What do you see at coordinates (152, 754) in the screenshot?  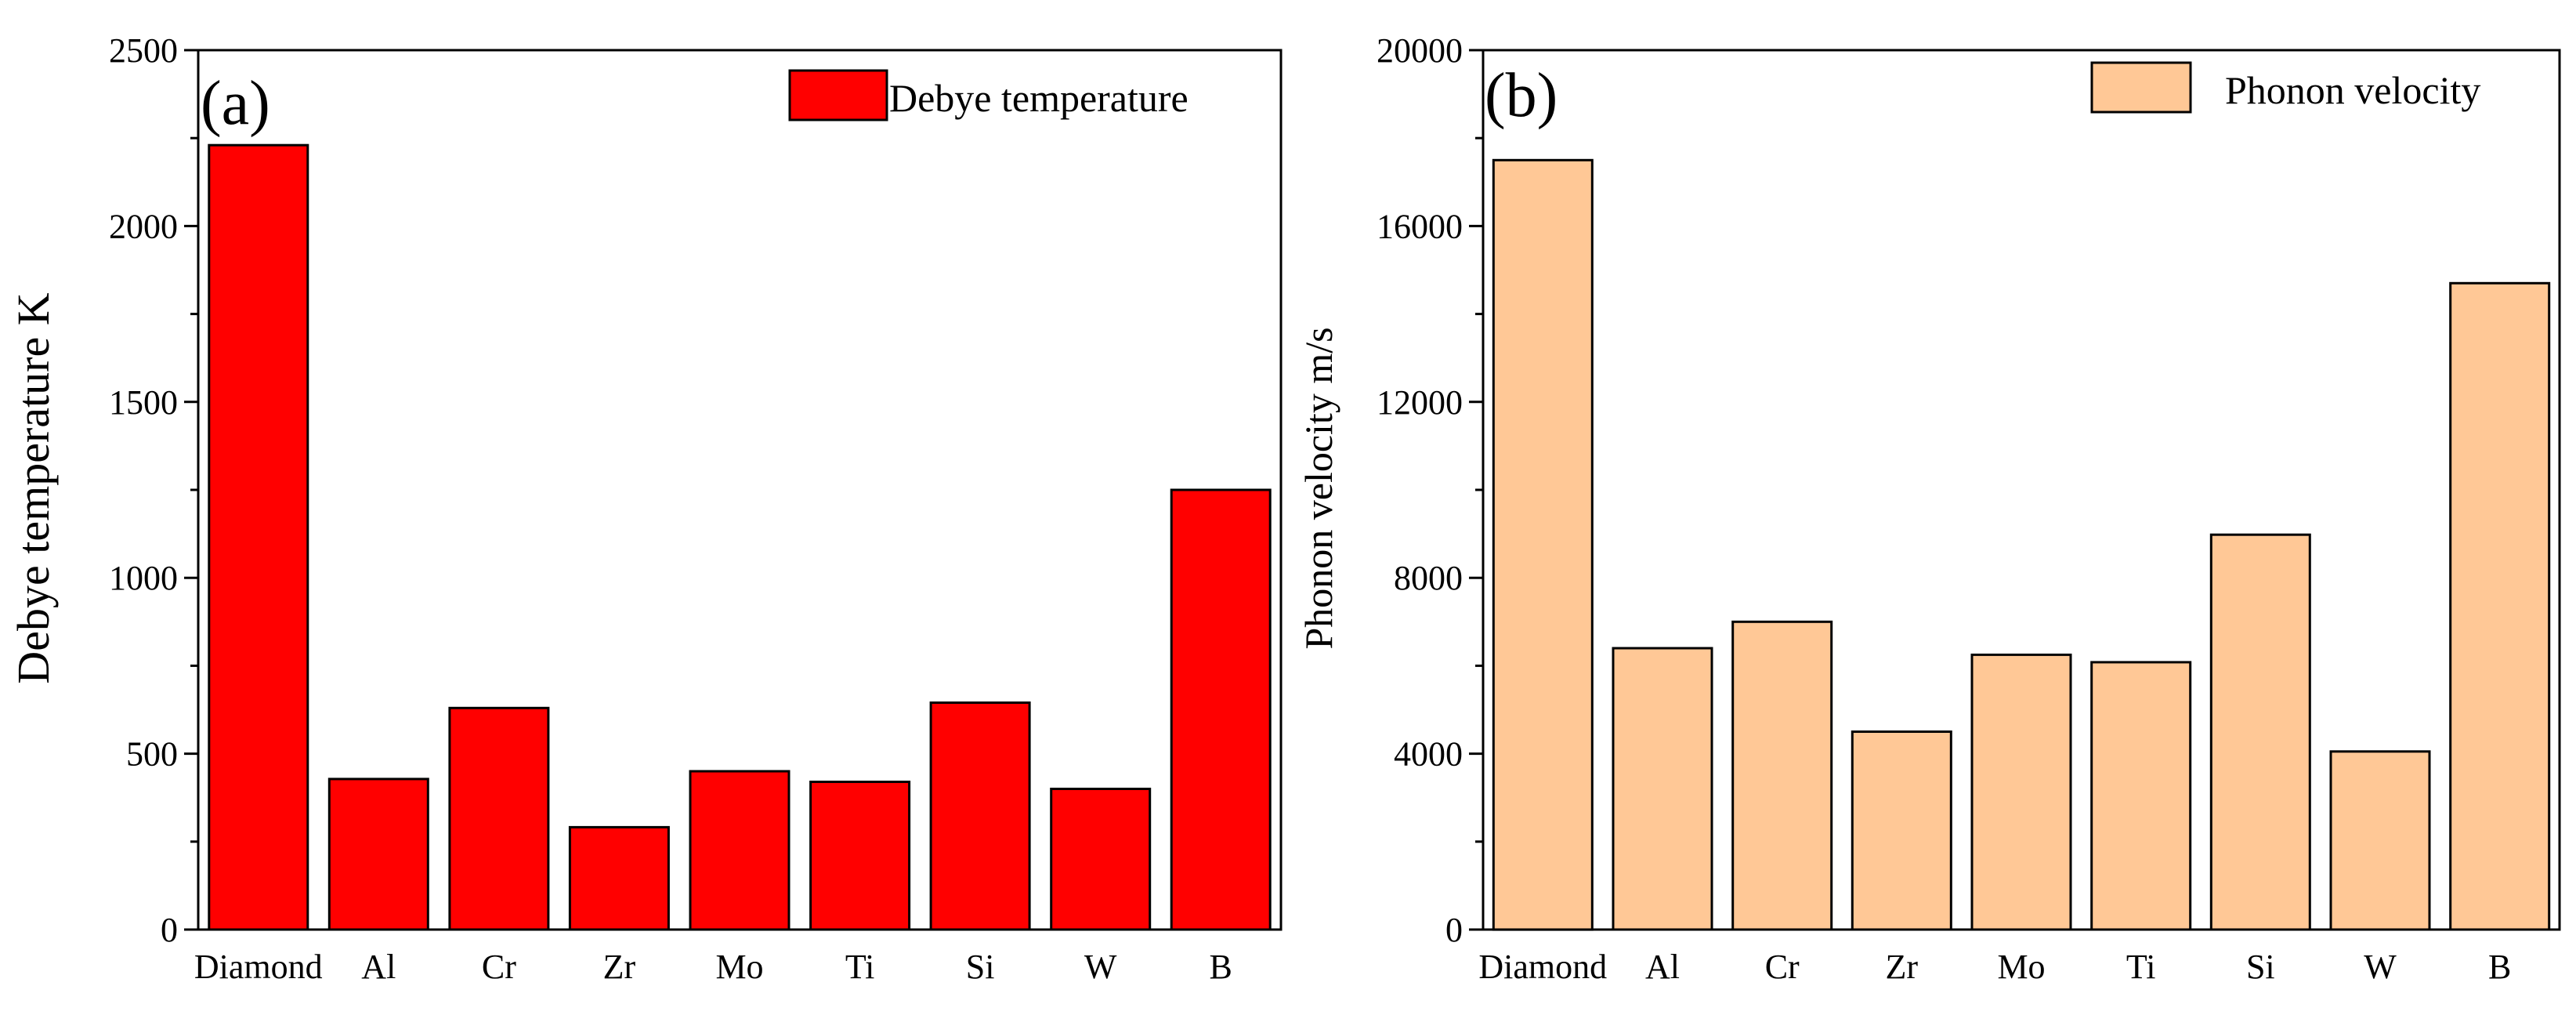 I see `y-tick-label-a: 500` at bounding box center [152, 754].